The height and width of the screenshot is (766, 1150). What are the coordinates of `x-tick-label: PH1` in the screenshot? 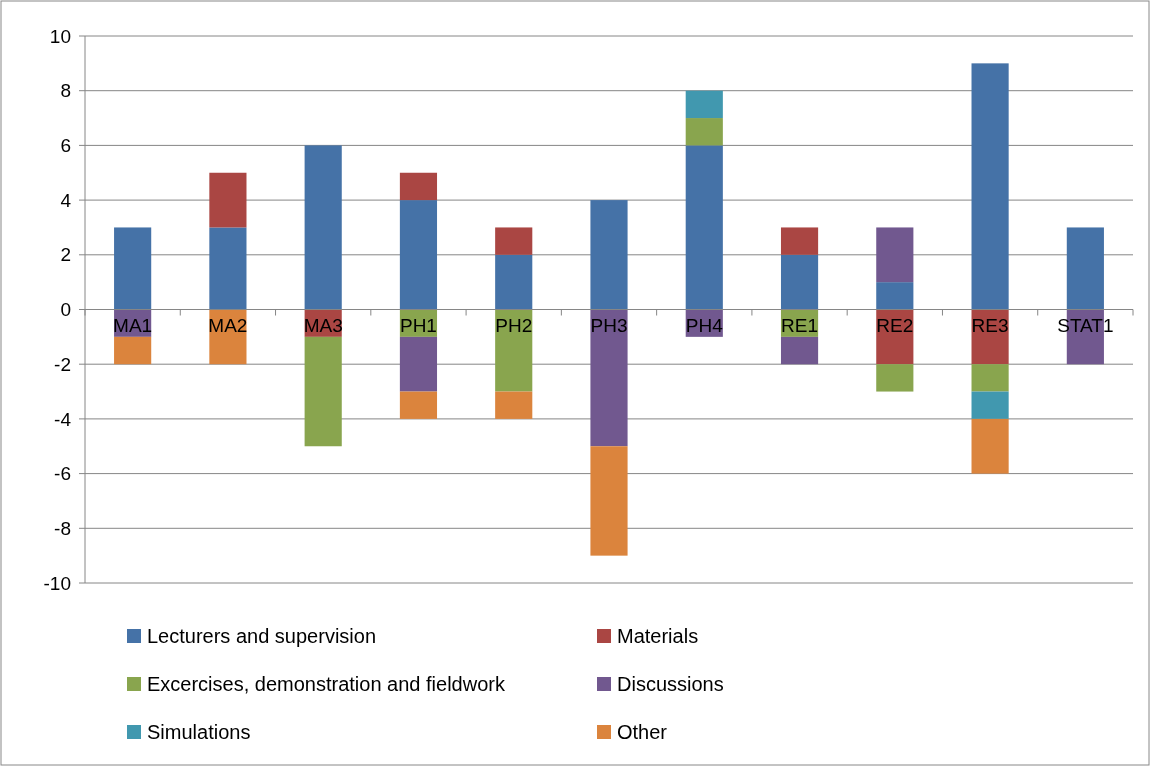 It's located at (418, 325).